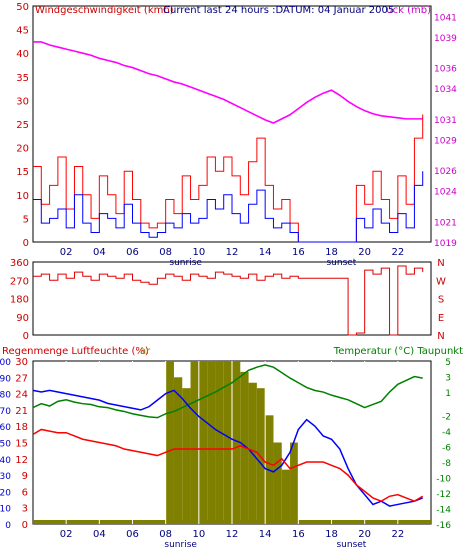  I want to click on humidity-tick-label: 10, so click(5, 510).